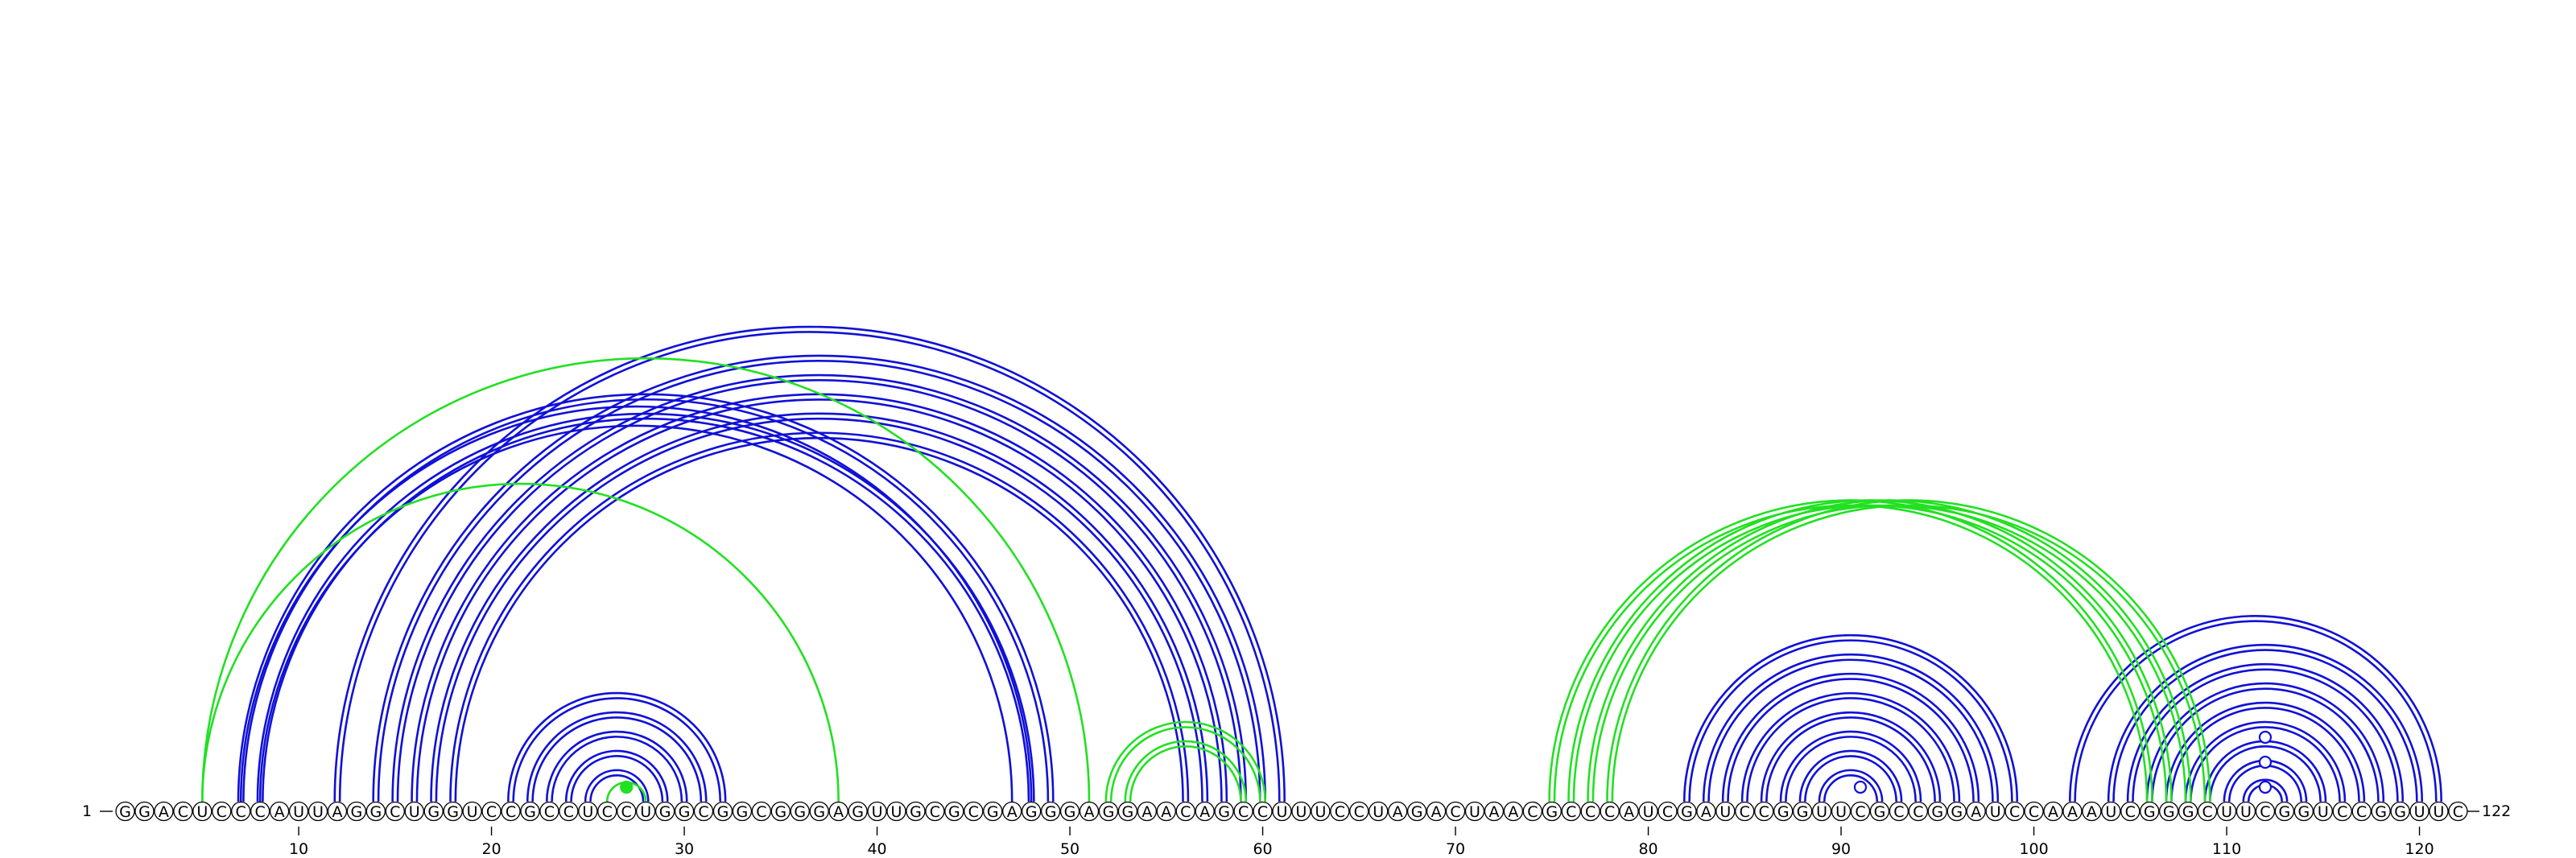  What do you see at coordinates (1841, 849) in the screenshot?
I see `tick-label: 90` at bounding box center [1841, 849].